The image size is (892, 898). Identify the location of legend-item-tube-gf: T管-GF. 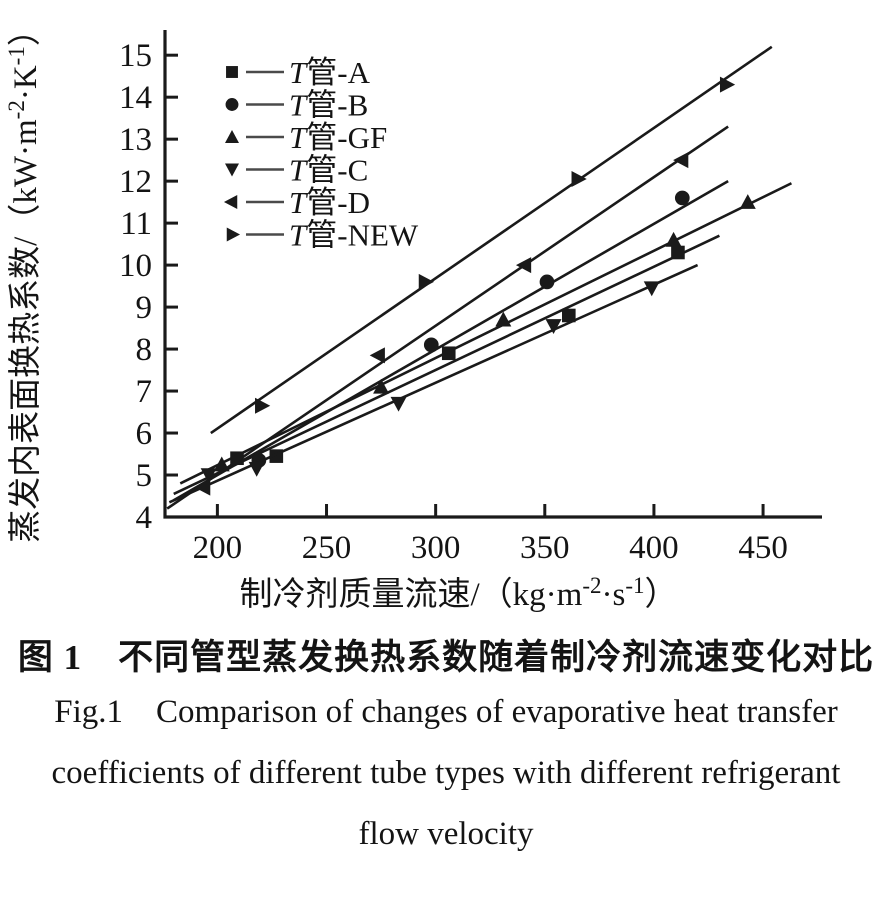
(306, 137).